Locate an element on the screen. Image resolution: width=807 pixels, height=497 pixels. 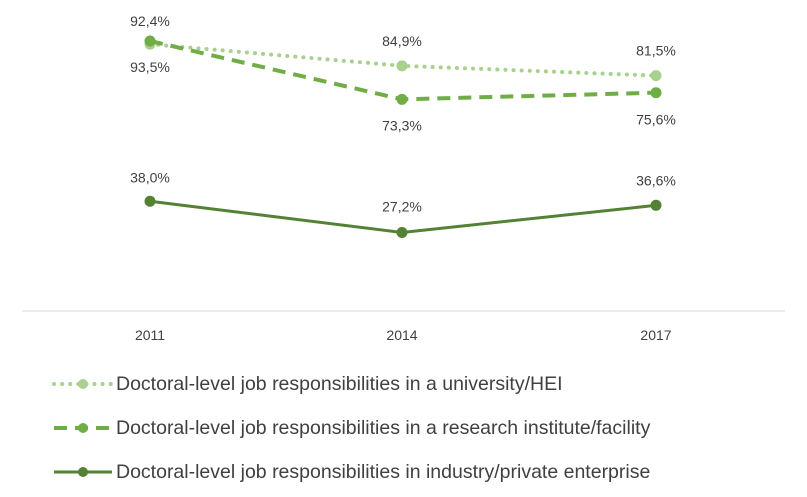
data-label-university-2014: 84,9% is located at coordinates (402, 41).